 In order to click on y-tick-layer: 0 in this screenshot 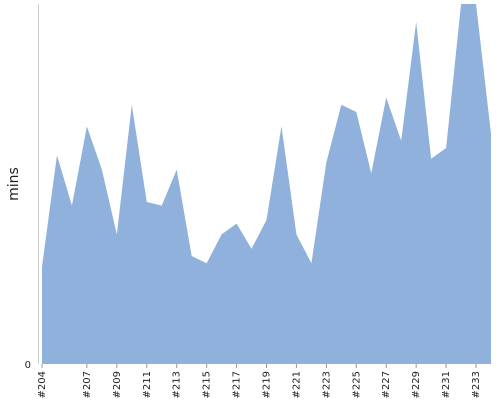, I will do `click(28, 365)`.